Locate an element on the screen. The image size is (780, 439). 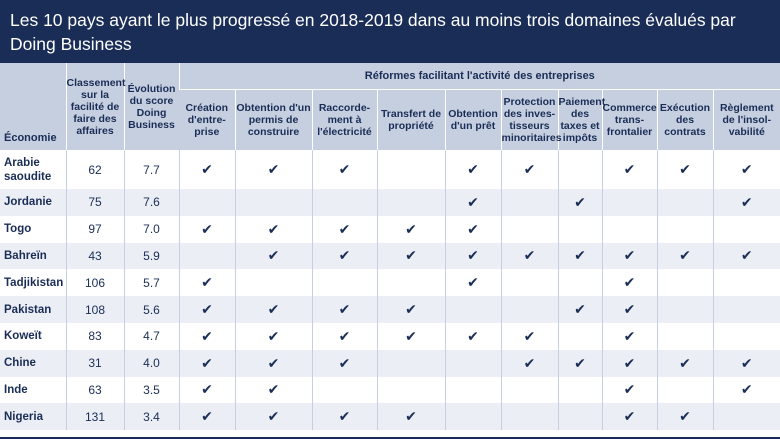
table-row: Arabie saoudite 62 7.7 ✔ ✔ ✔ ✔ ✔ ✔ ✔ ✔ is located at coordinates (390, 169).